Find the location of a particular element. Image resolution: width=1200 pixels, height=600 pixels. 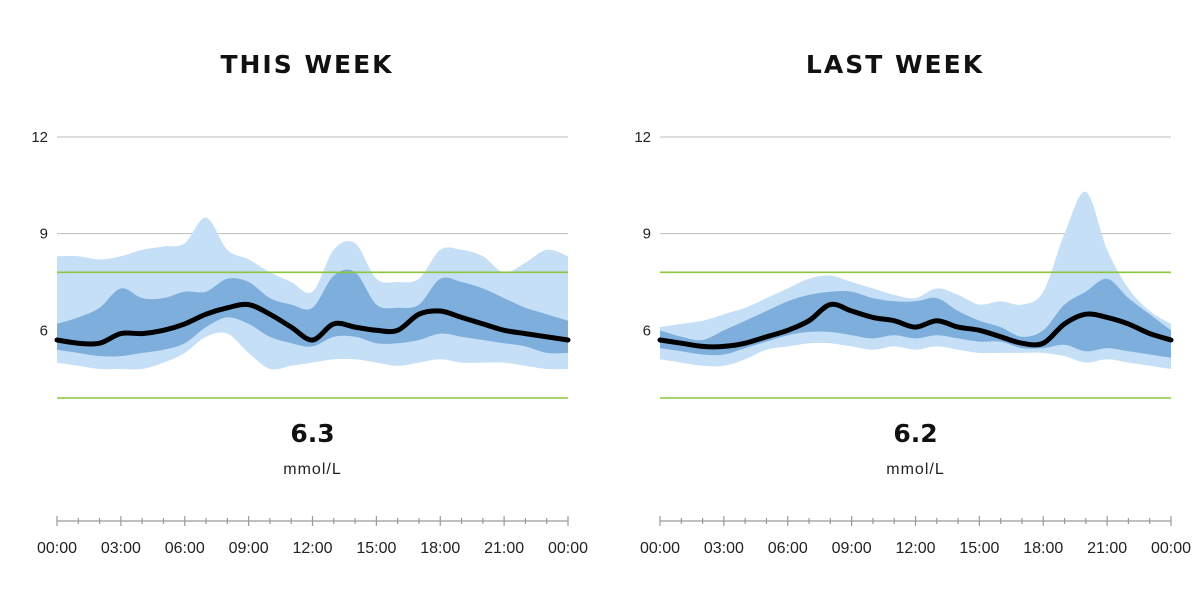

this-week-x-tick-label: 09:00 is located at coordinates (249, 548).